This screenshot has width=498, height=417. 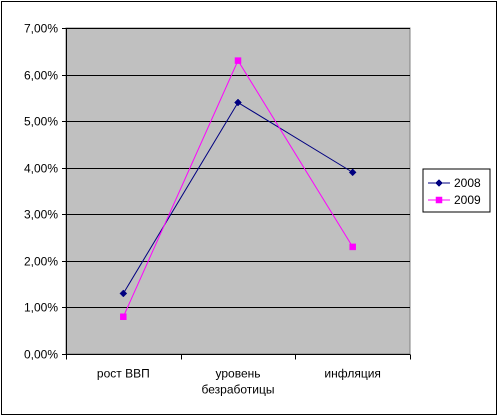 I want to click on y-tick-label: 0,00%, so click(x=41, y=355).